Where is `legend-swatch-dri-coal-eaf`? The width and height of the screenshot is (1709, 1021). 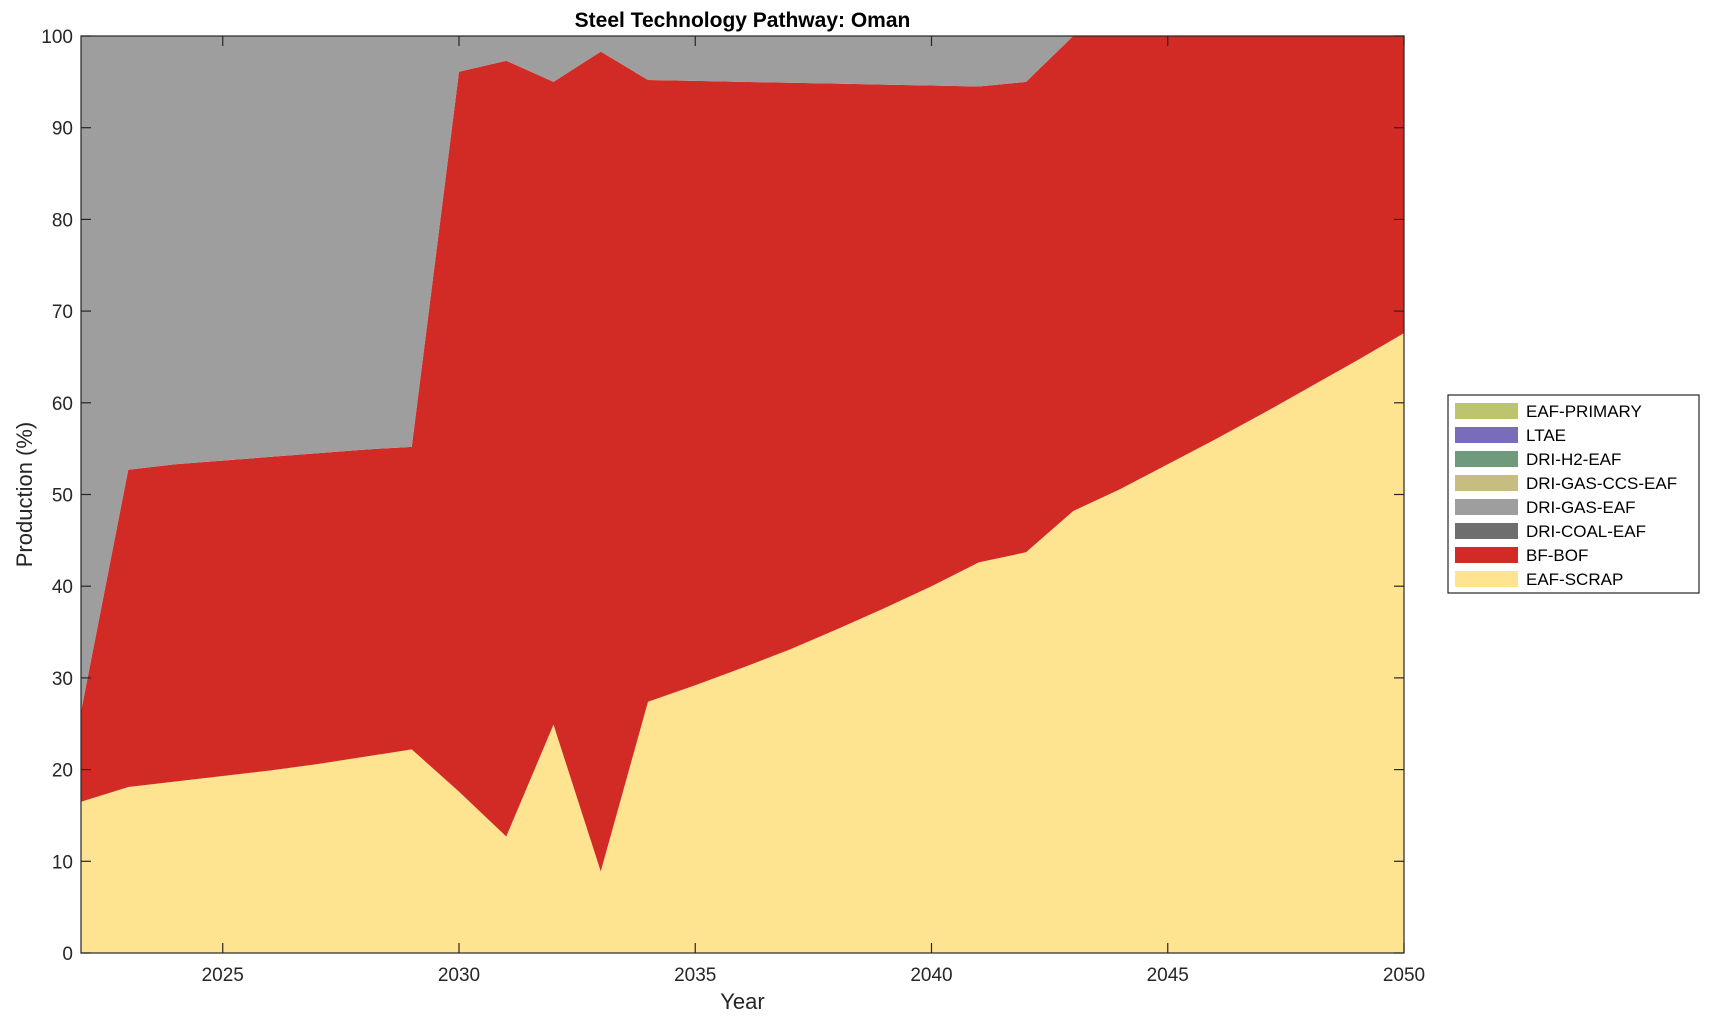
legend-swatch-dri-coal-eaf is located at coordinates (1486, 531).